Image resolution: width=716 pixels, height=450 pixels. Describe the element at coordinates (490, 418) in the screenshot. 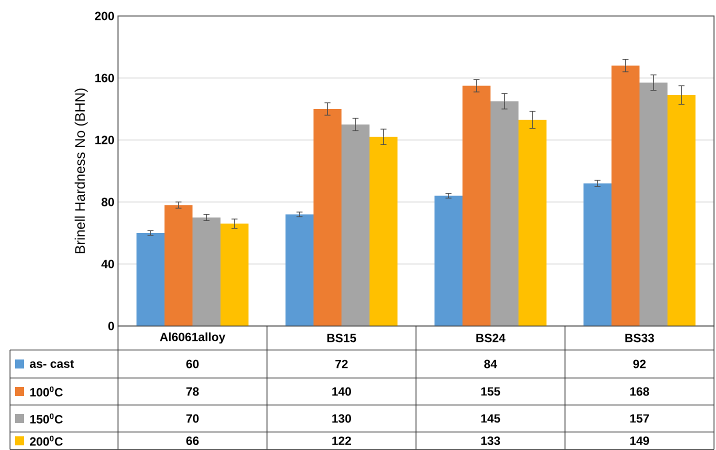

I see `data-label: 145` at that location.